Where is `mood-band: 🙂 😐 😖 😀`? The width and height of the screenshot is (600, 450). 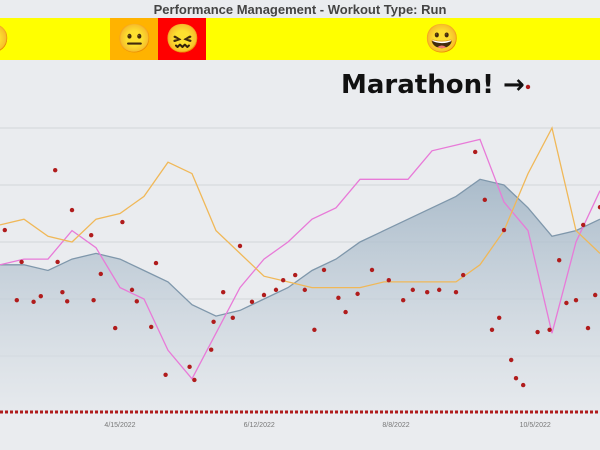 mood-band: 🙂 😐 😖 😀 is located at coordinates (300, 39).